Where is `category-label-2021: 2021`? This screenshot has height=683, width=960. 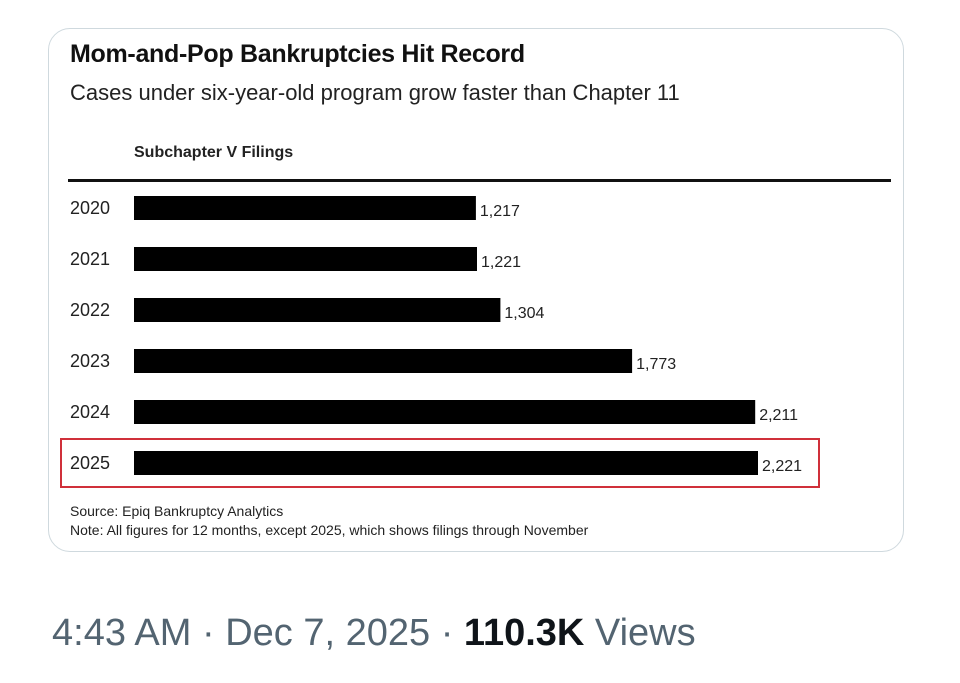
category-label-2021: 2021 is located at coordinates (90, 259).